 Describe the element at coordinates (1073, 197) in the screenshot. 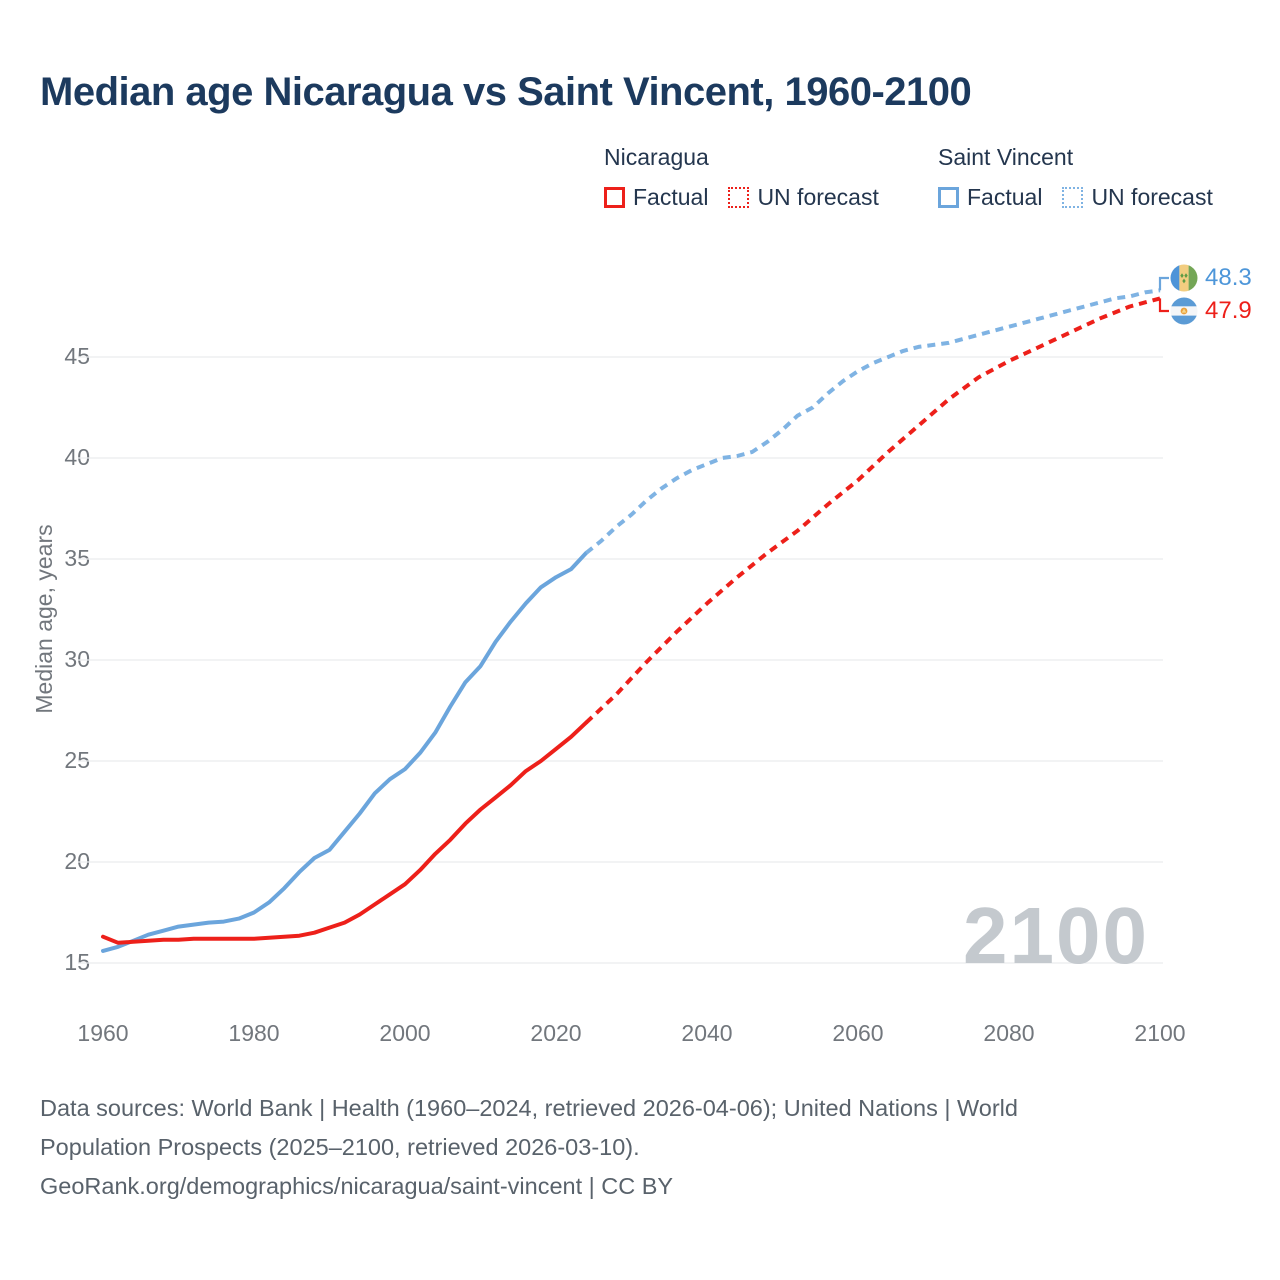

I see `blue-dotted-swatch-icon` at that location.